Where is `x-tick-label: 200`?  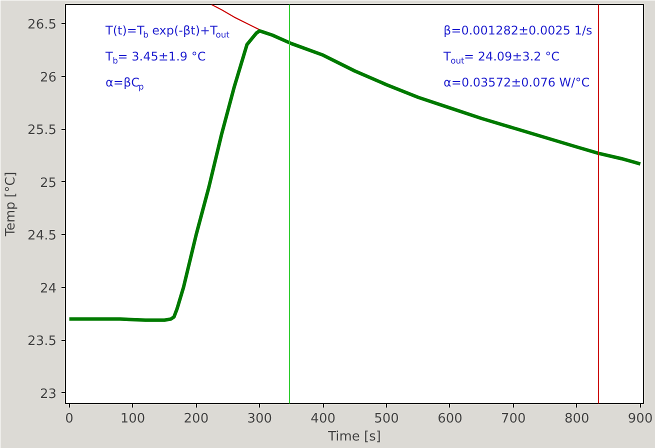 x-tick-label: 200 is located at coordinates (196, 419).